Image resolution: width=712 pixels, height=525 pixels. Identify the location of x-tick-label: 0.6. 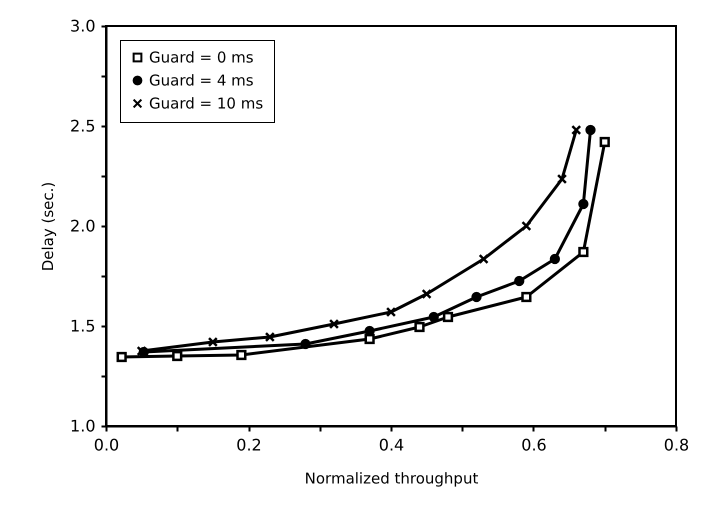
(534, 445).